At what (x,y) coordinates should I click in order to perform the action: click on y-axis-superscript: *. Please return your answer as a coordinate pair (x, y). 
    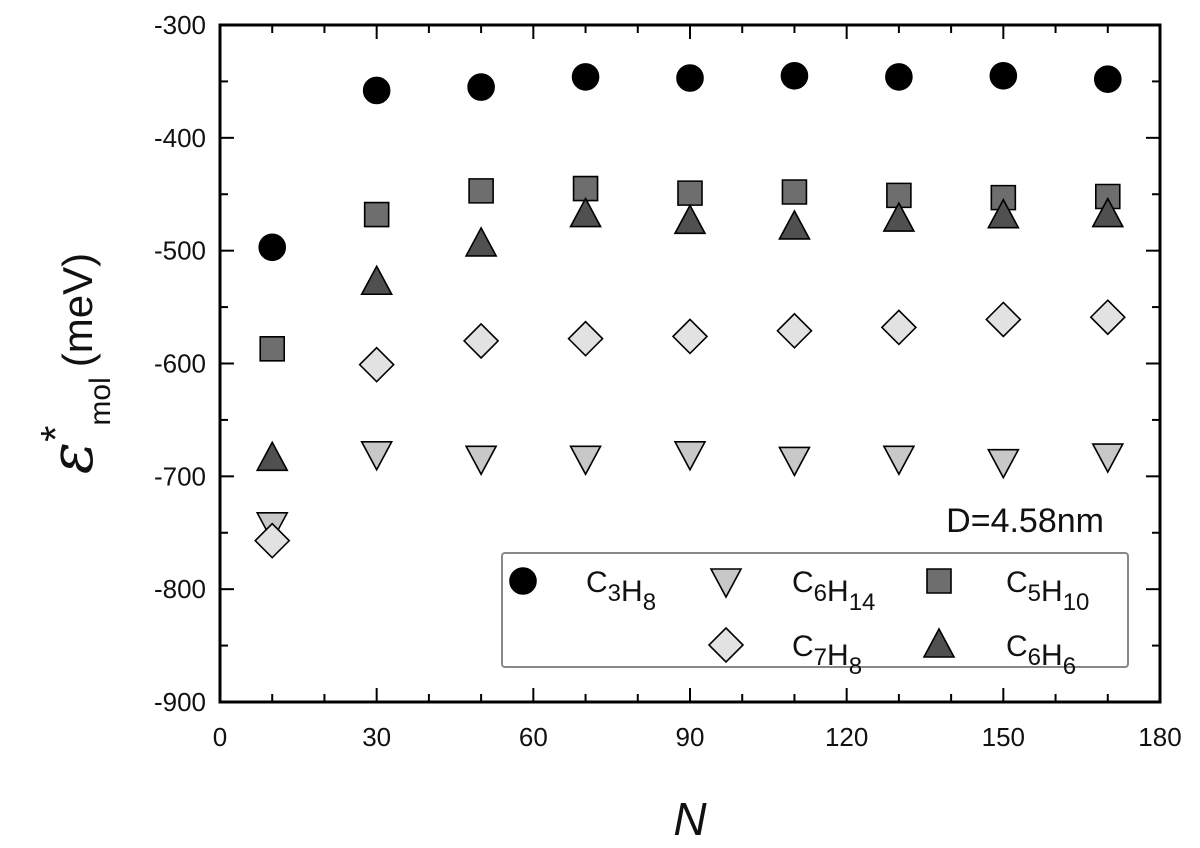
    Looking at the image, I should click on (55, 434).